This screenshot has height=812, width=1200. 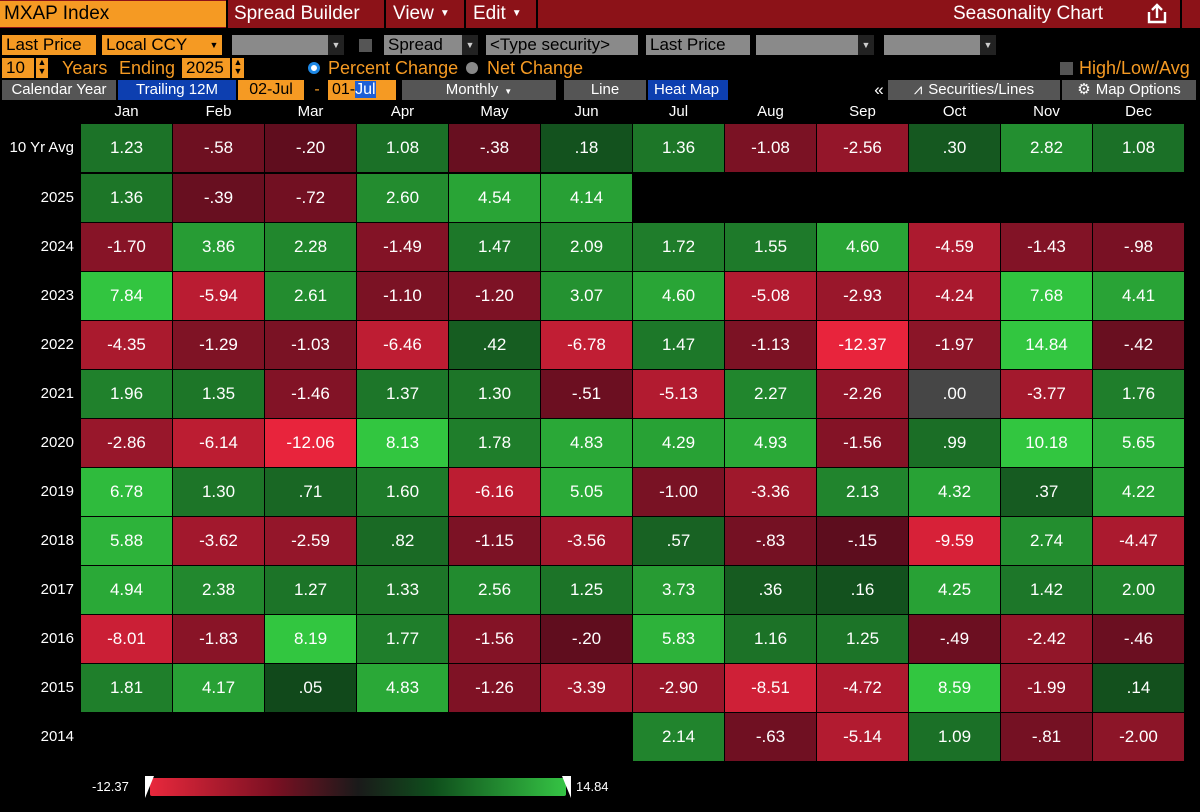 I want to click on heat-map-cell: -9.59, so click(x=954, y=541).